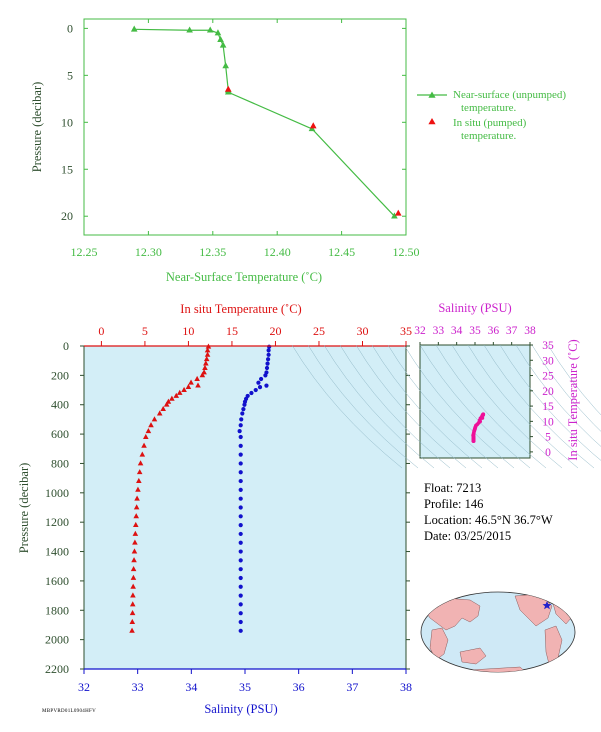  What do you see at coordinates (548, 422) in the screenshot?
I see `ts-y-tick-label: 10` at bounding box center [548, 422].